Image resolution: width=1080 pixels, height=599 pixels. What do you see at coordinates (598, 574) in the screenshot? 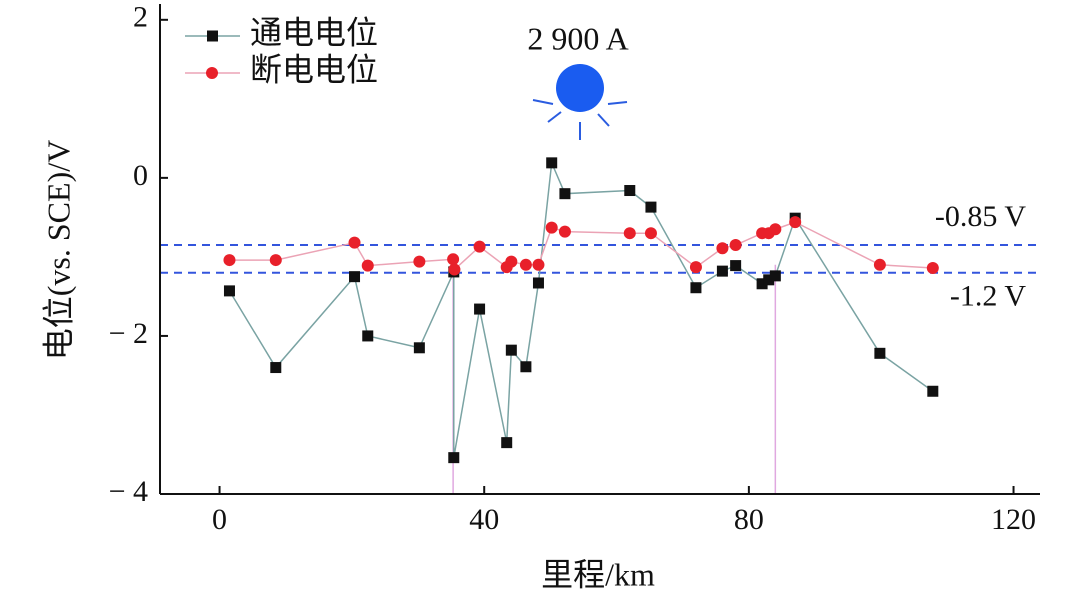
I see `x-axis-label: 里程/km` at bounding box center [598, 574].